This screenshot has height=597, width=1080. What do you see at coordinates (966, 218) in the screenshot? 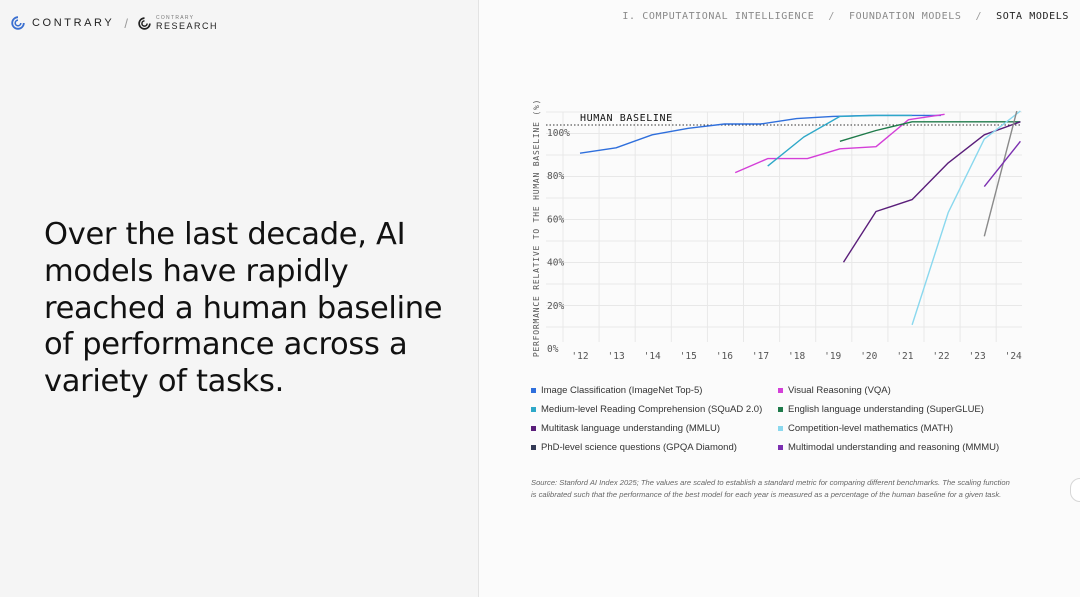
I see `series-line-competition-level-mathematics-math` at bounding box center [966, 218].